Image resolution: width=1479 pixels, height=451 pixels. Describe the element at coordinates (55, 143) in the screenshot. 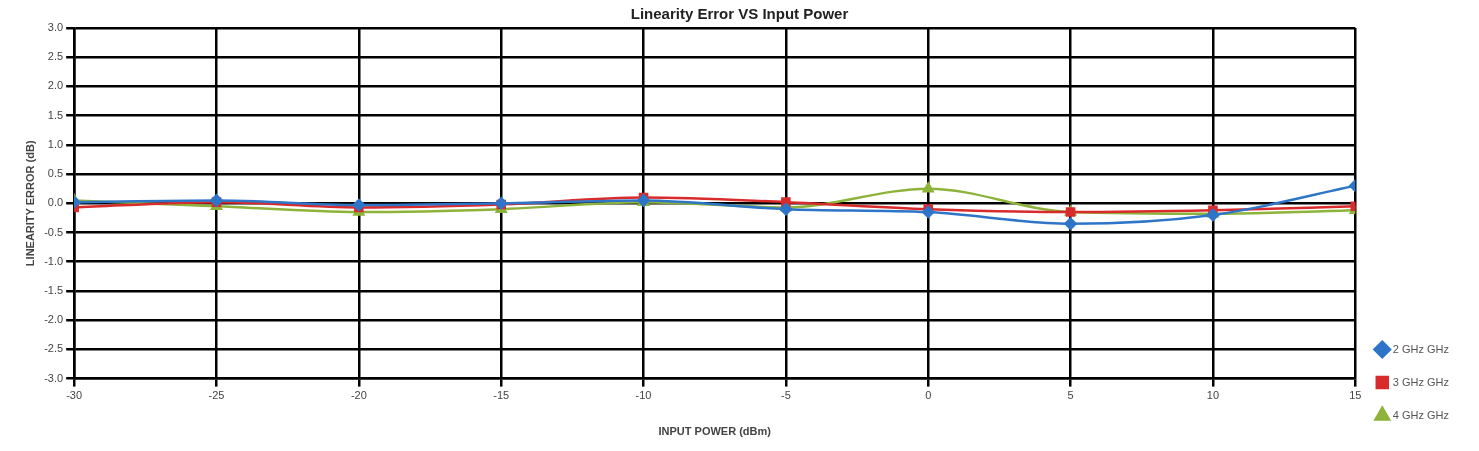

I see `y-tick-label: 1.0` at that location.